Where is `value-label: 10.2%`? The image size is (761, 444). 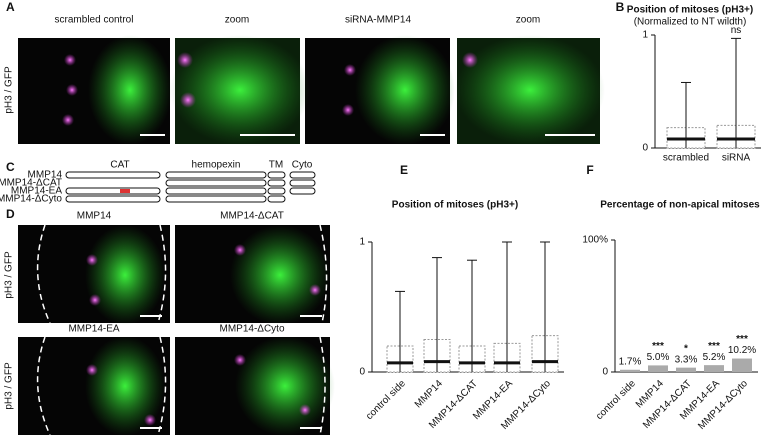
value-label: 10.2% is located at coordinates (742, 350).